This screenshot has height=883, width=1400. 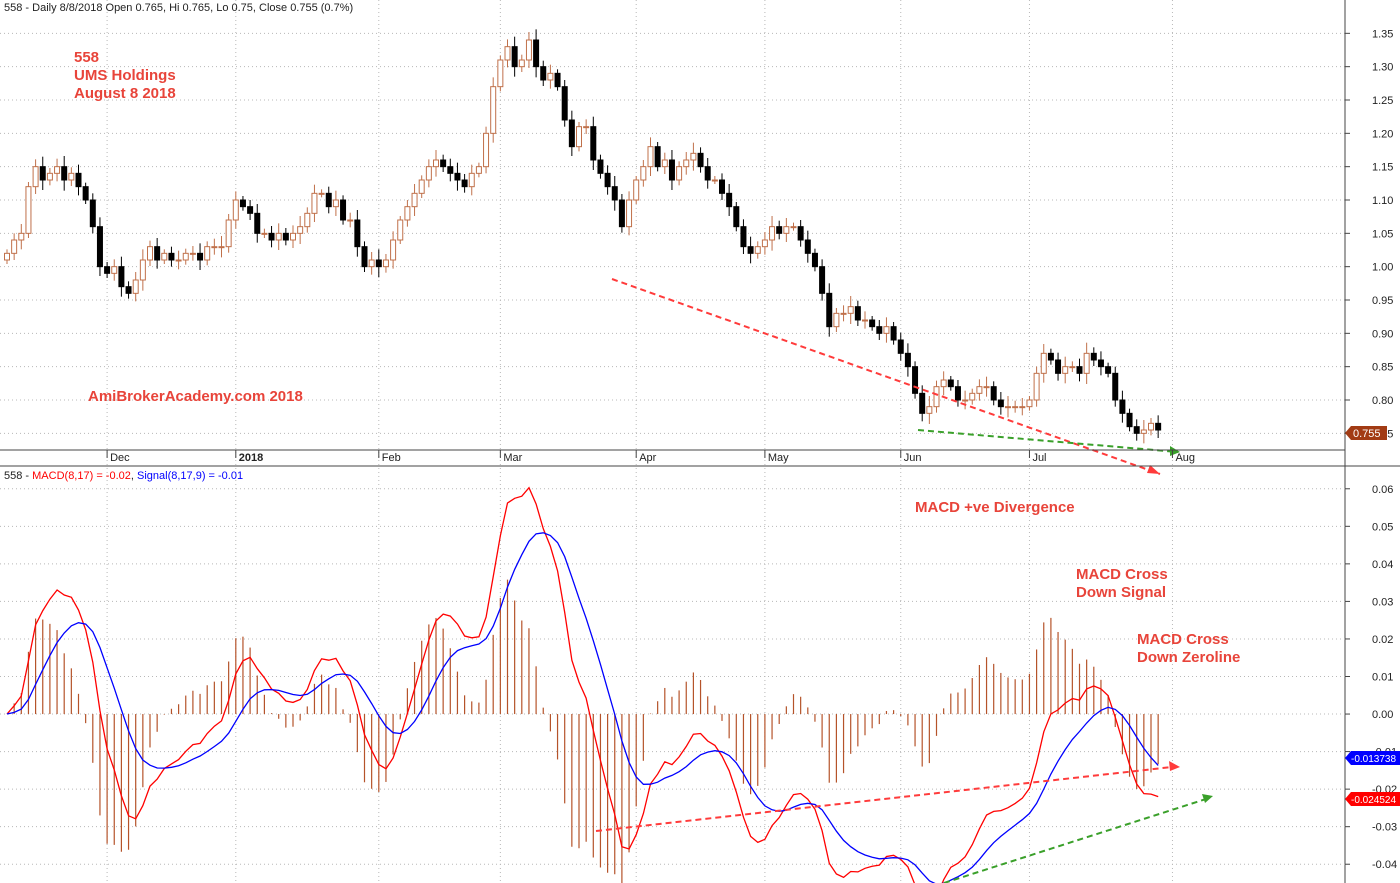 I want to click on macd-y-tick-label: 0.06, so click(x=1382, y=490).